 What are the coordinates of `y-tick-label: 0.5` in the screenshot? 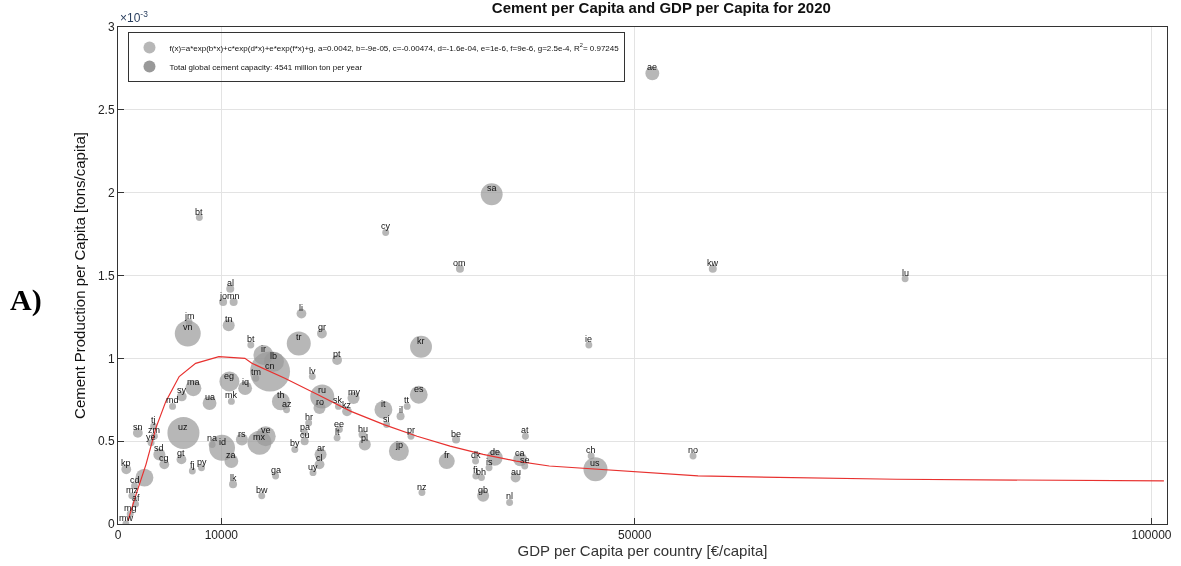 It's located at (106, 441).